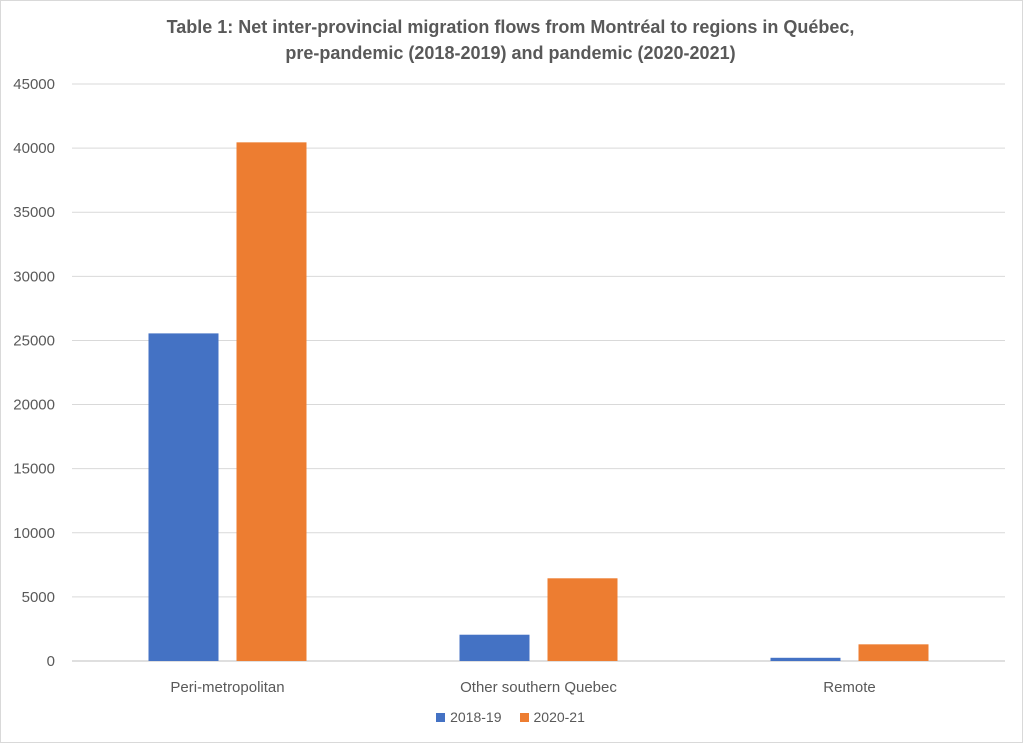 This screenshot has height=743, width=1023. I want to click on legend-item-series-1: 2018-19, so click(469, 717).